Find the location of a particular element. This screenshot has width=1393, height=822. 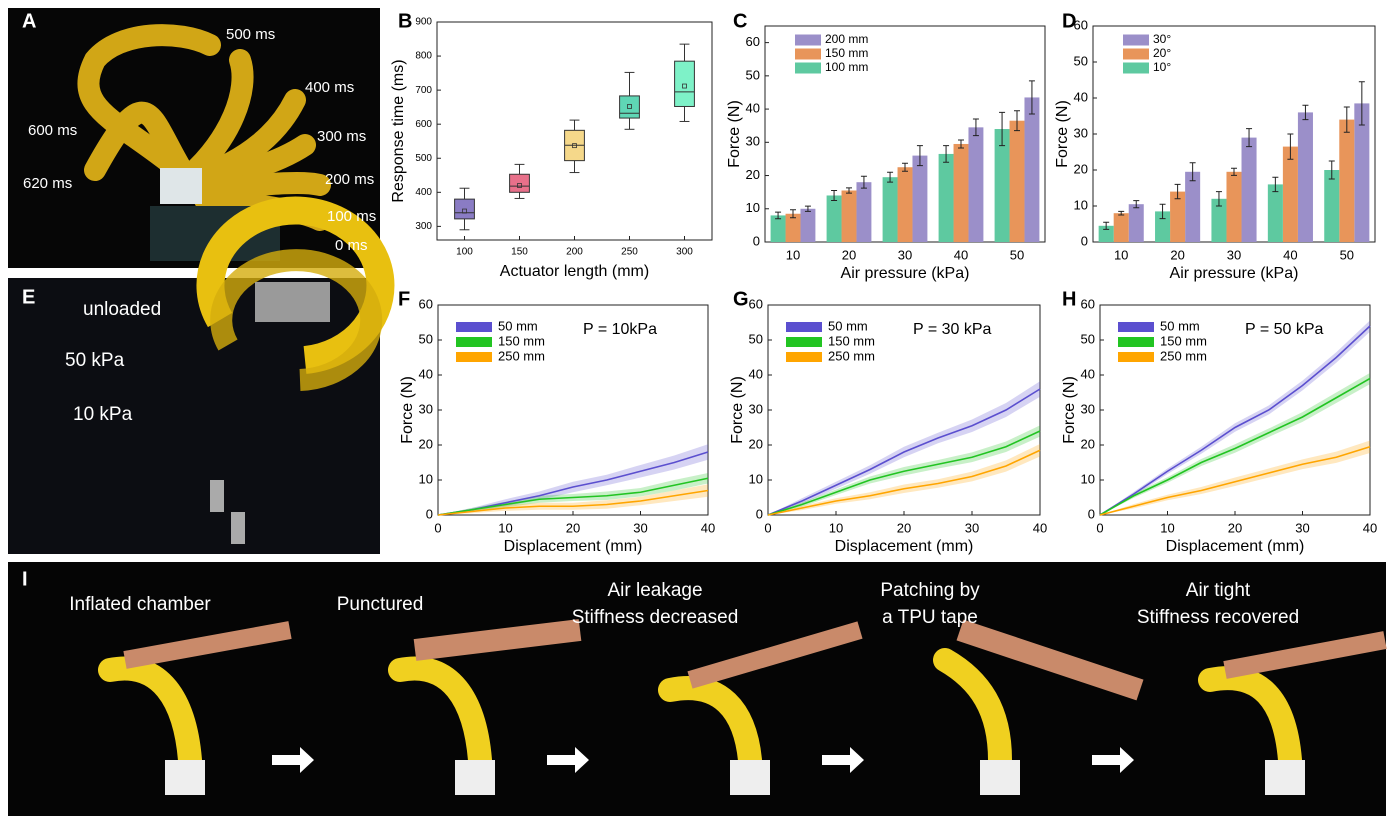

x-tick-label: 0 is located at coordinates (767, 527).